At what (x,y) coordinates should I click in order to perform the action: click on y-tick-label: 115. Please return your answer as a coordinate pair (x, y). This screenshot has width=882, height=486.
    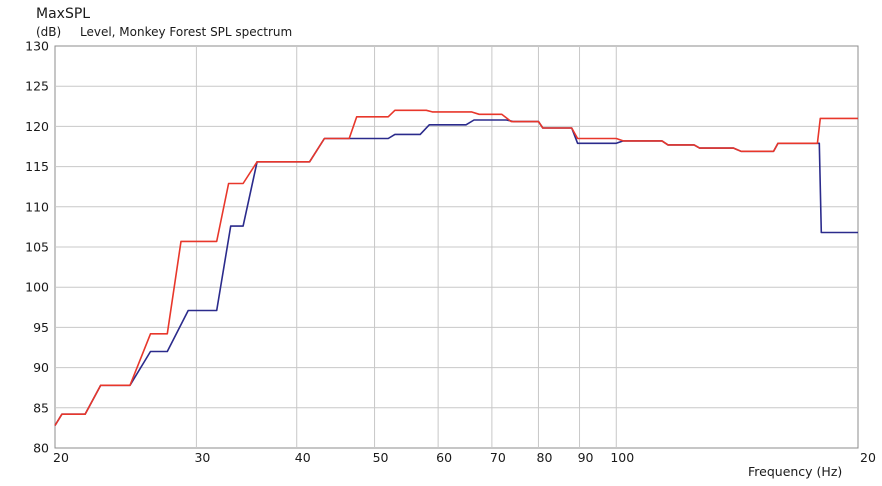
    Looking at the image, I should click on (37, 166).